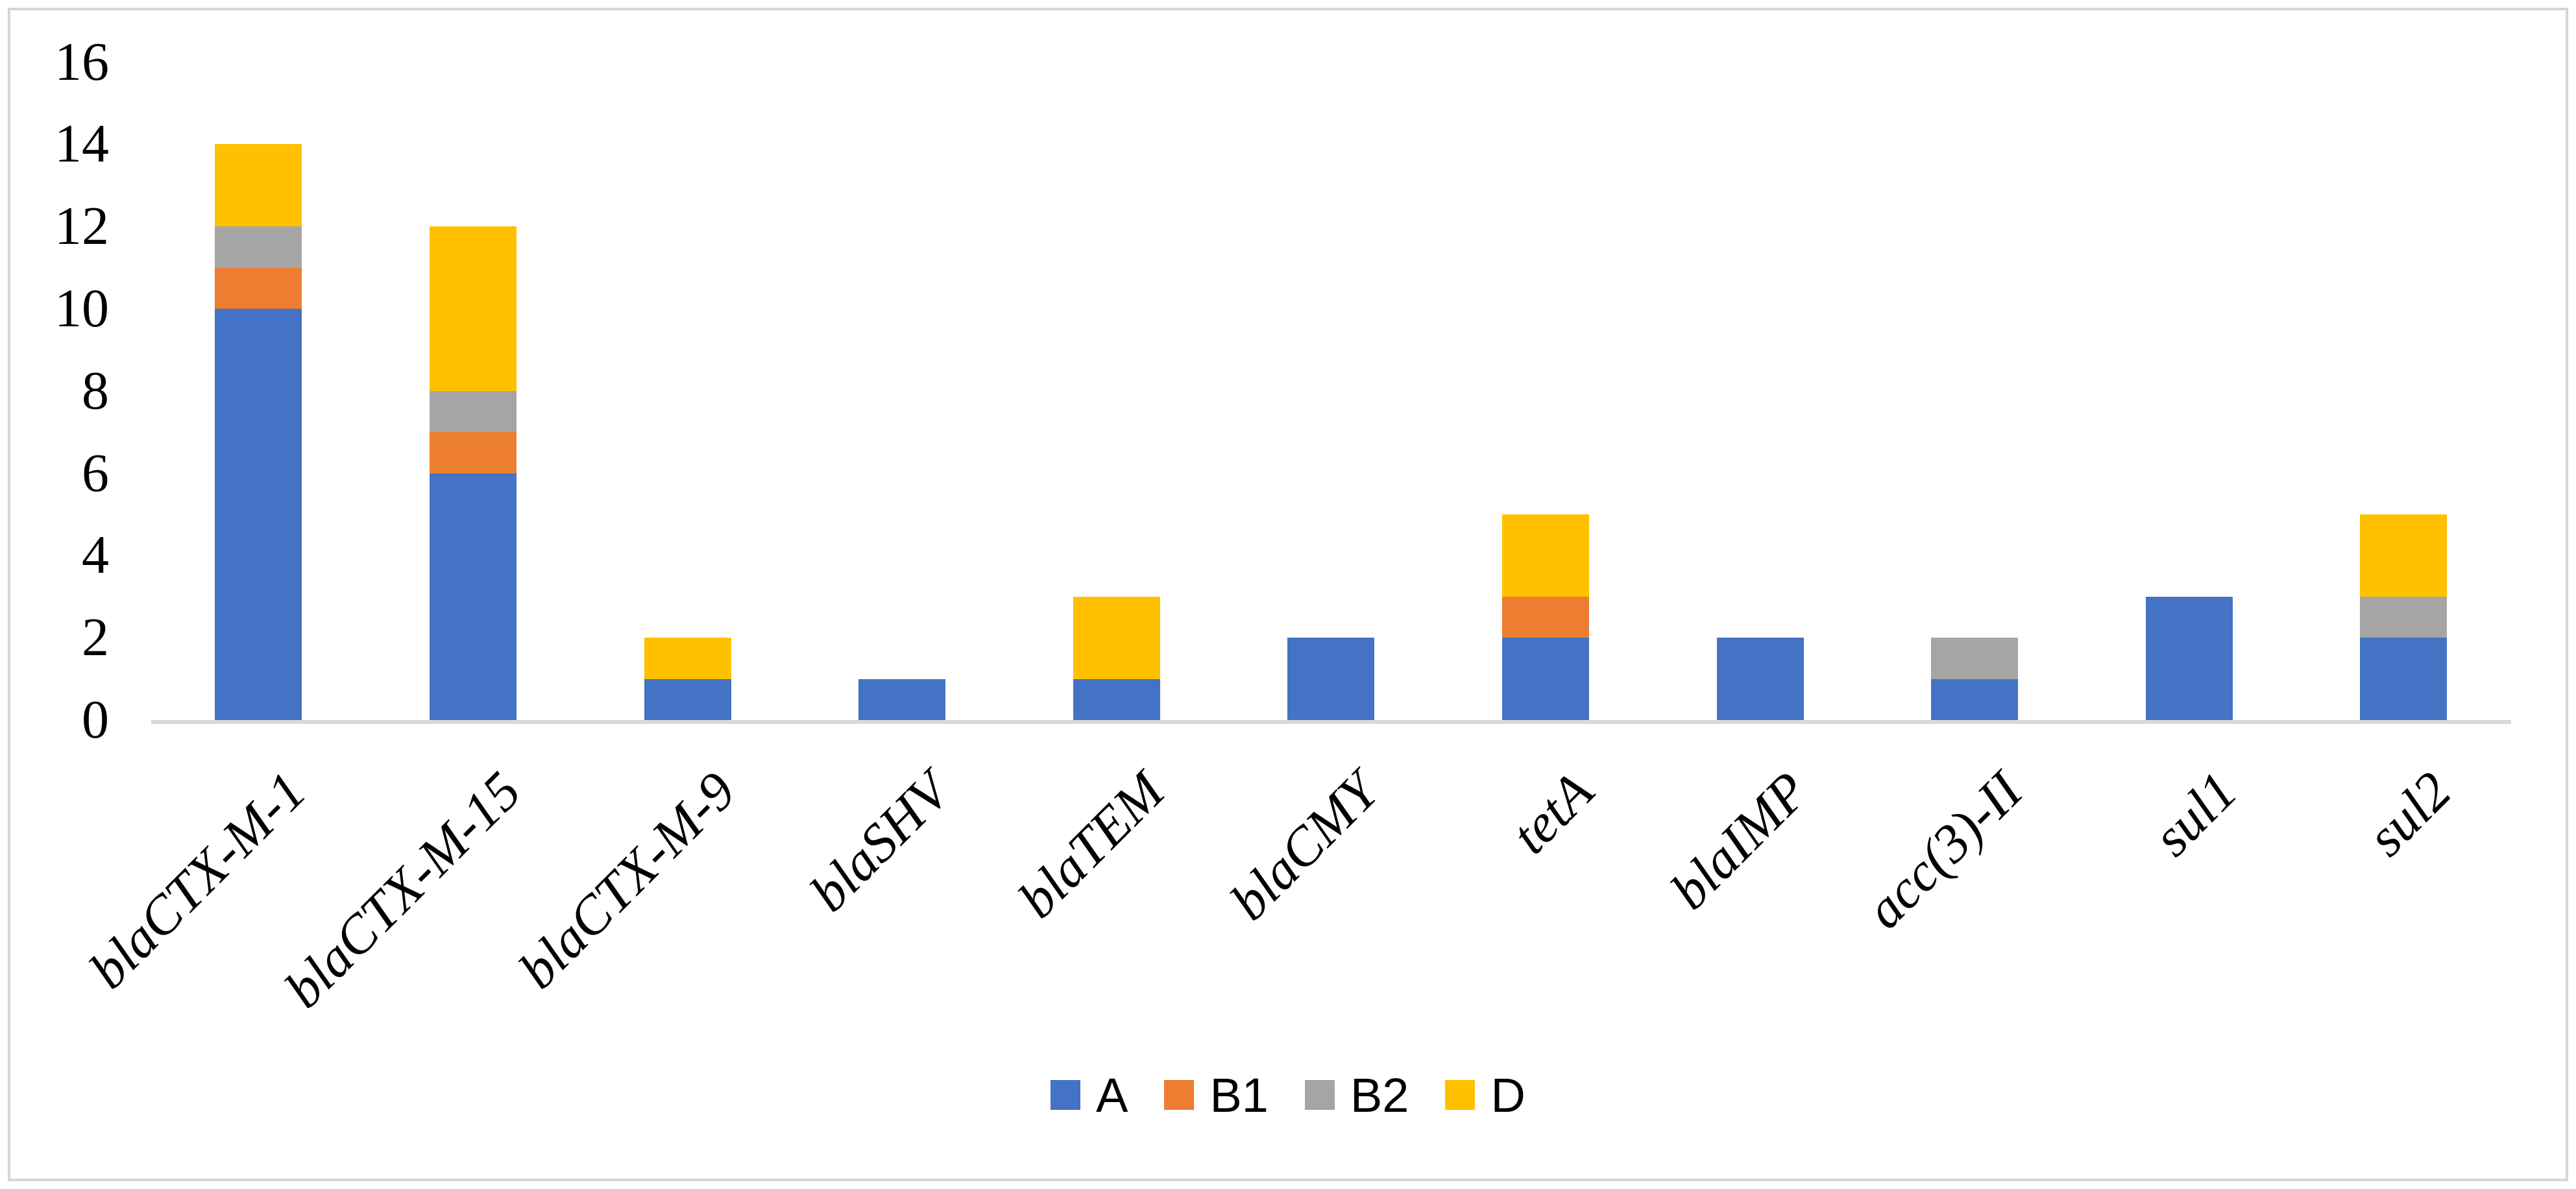 Image resolution: width=2576 pixels, height=1189 pixels. What do you see at coordinates (1116, 699) in the screenshot?
I see `bar-segment-blaTEM-A` at bounding box center [1116, 699].